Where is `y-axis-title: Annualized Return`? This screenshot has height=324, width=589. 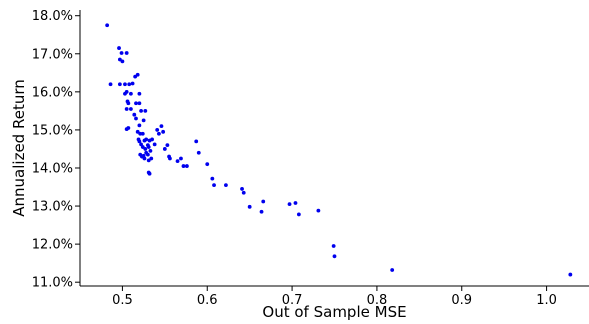
y-axis-title: Annualized Return is located at coordinates (19, 147).